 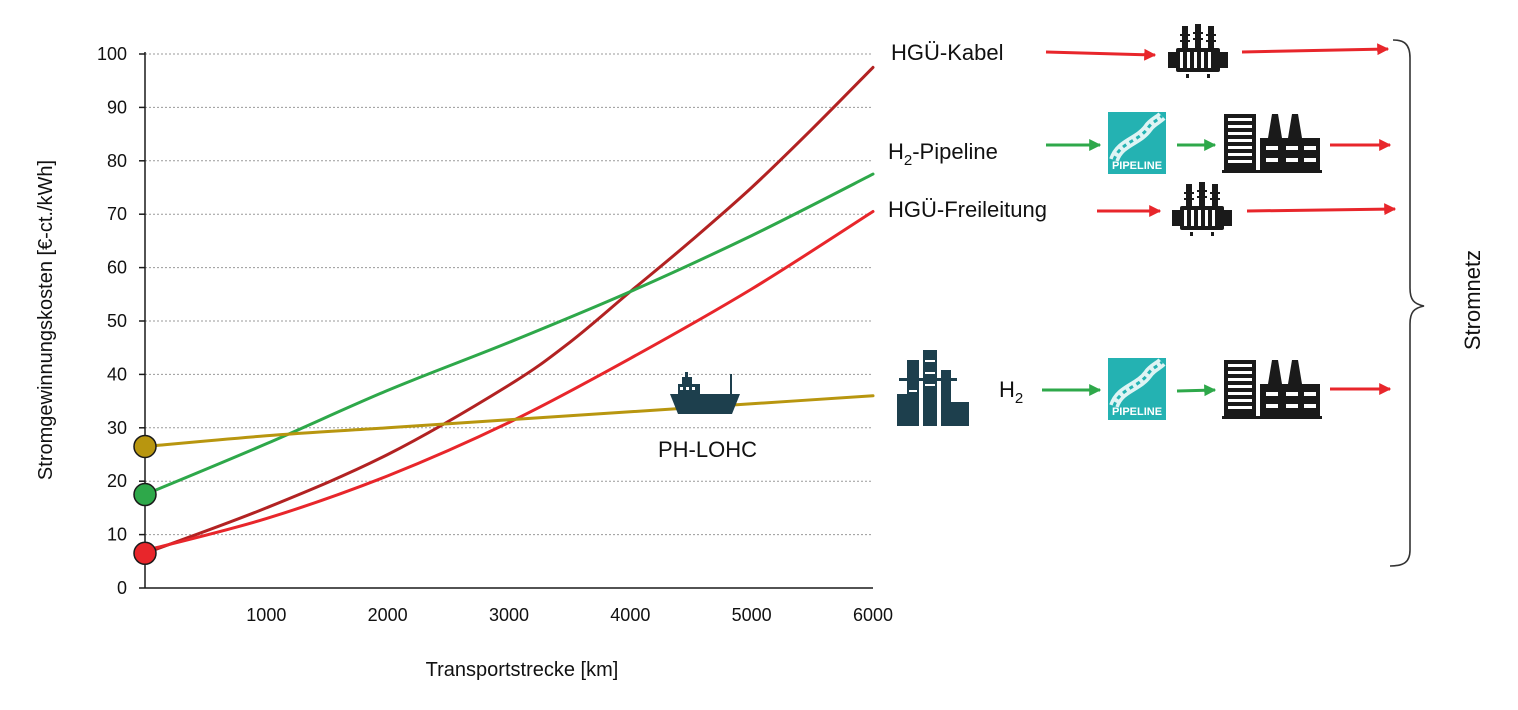 I want to click on route-label-h2: H2, so click(x=1011, y=392).